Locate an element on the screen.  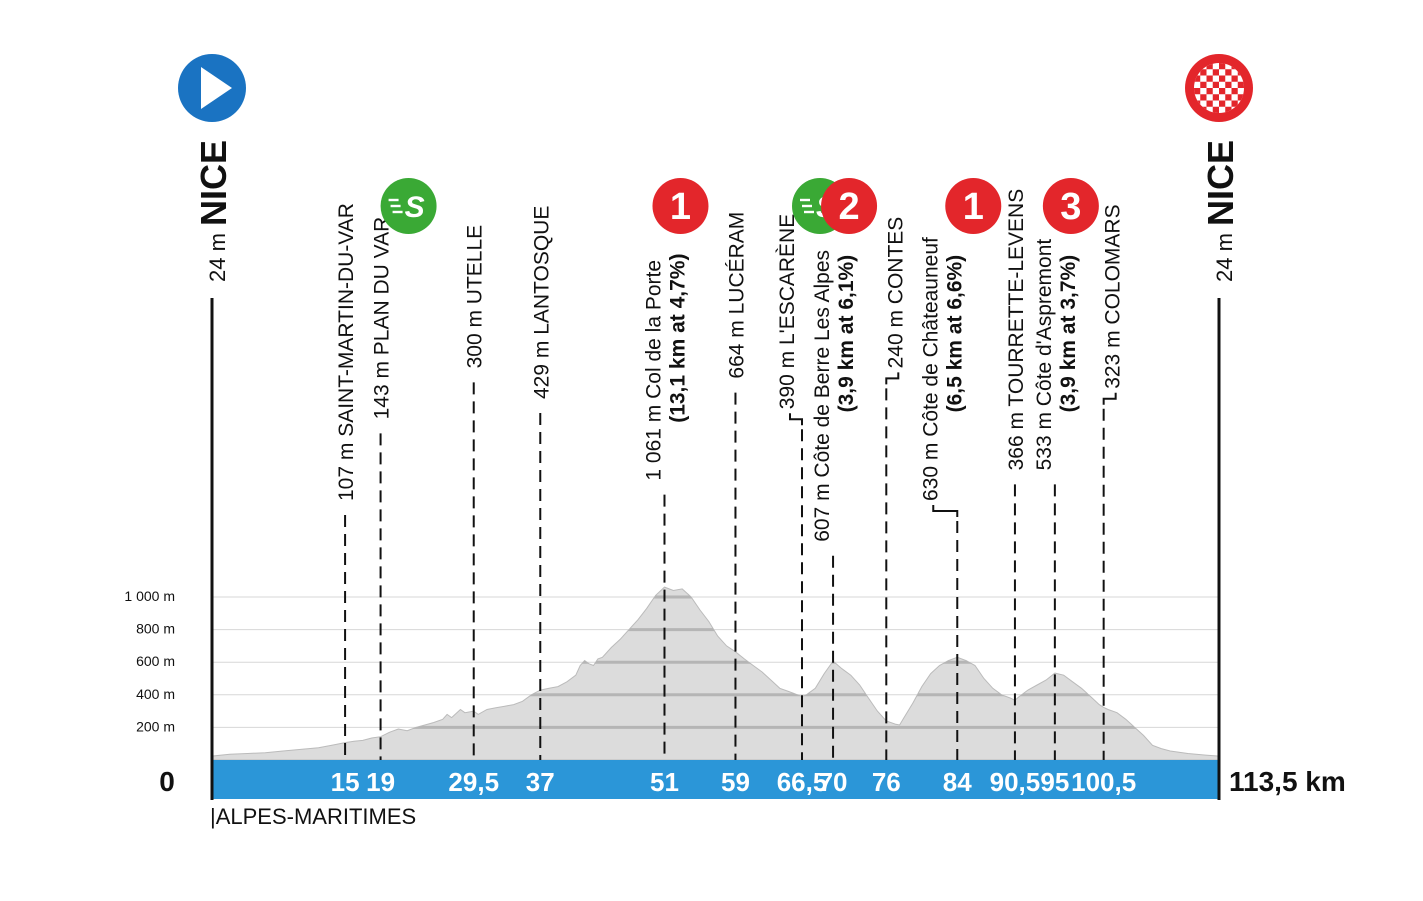
point-label: 429 m LANTOSQUE is located at coordinates (541, 302).